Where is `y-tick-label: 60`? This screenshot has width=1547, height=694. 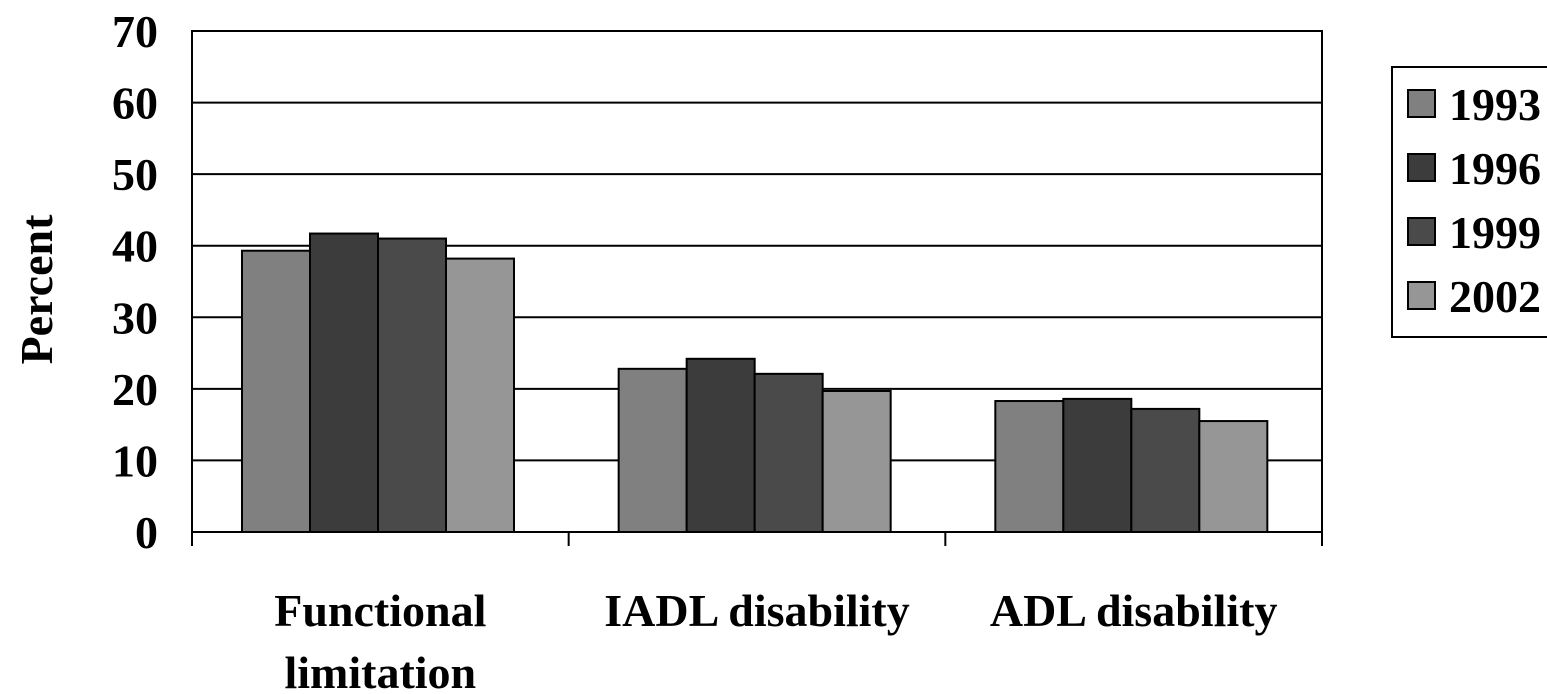
y-tick-label: 60 is located at coordinates (135, 103).